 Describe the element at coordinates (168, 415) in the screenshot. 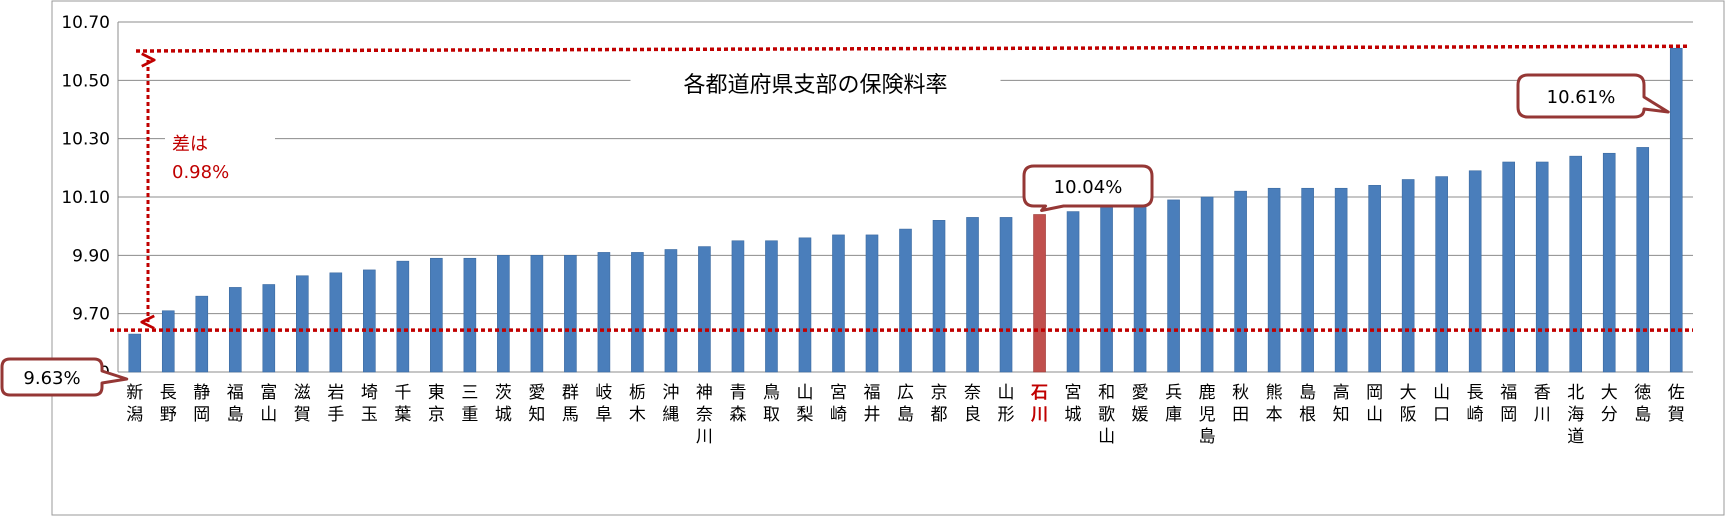

I see `x-tick-char: 野` at that location.